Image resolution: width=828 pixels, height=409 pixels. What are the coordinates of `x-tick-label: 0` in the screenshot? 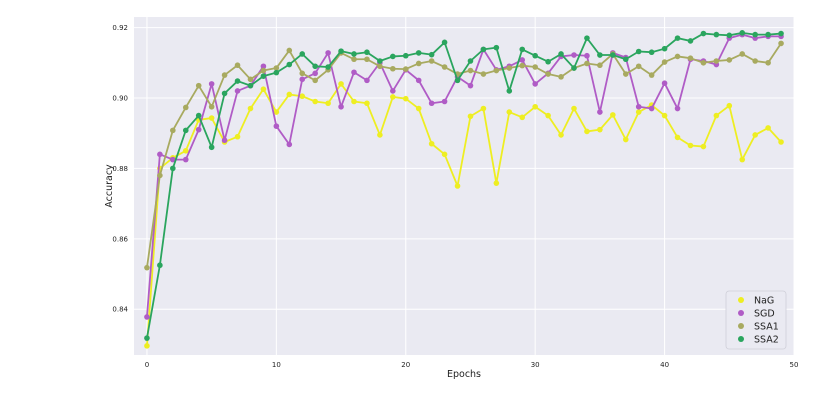 It's located at (147, 365).